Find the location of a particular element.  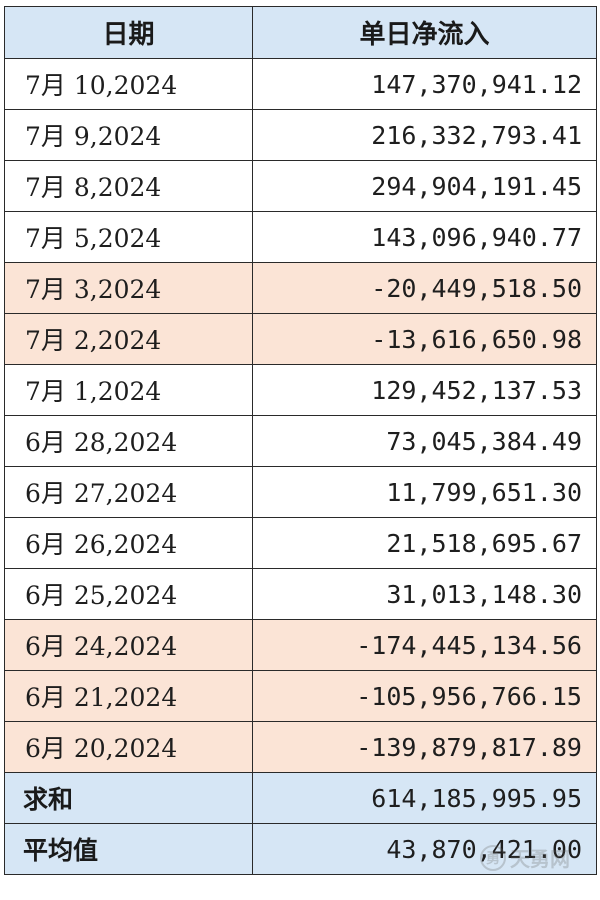

header-date: 日期 is located at coordinates (128, 32).